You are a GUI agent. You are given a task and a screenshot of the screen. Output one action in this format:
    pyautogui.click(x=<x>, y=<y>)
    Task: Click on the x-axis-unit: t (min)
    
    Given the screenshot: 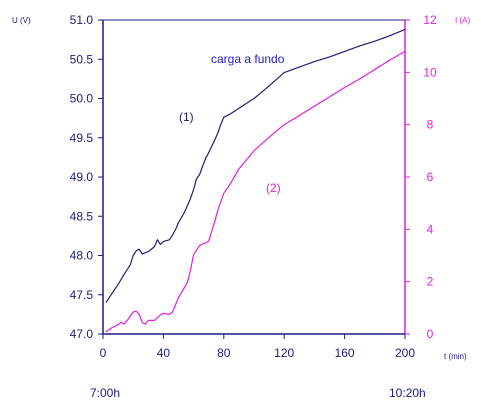 What is the action you would take?
    pyautogui.click(x=455, y=356)
    